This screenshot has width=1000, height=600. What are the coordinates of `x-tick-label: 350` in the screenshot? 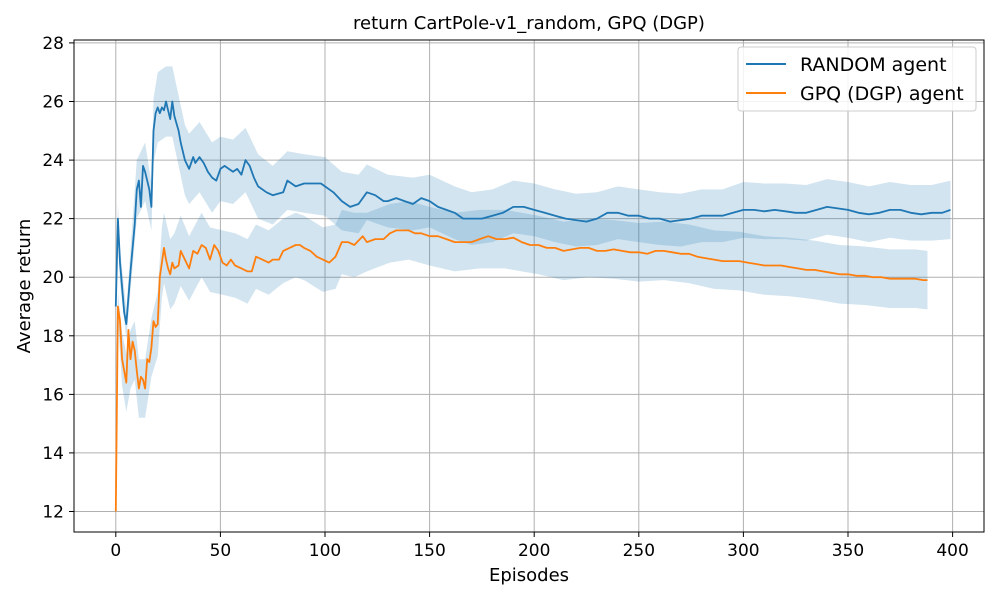 It's located at (848, 551).